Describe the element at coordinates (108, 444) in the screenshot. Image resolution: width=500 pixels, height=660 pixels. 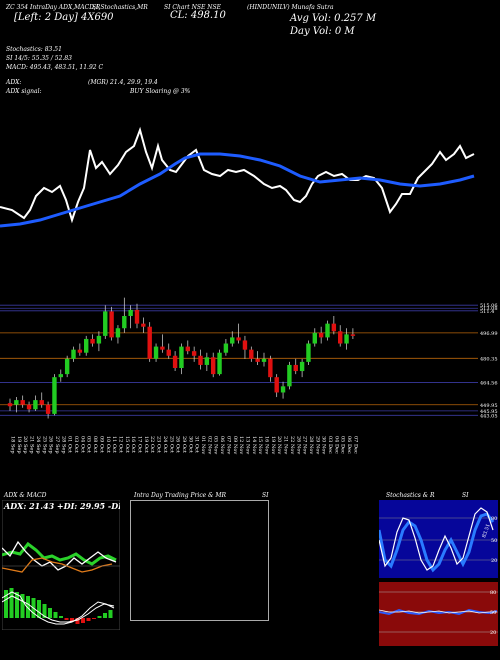
I see `date-label: 10 Oct` at that location.